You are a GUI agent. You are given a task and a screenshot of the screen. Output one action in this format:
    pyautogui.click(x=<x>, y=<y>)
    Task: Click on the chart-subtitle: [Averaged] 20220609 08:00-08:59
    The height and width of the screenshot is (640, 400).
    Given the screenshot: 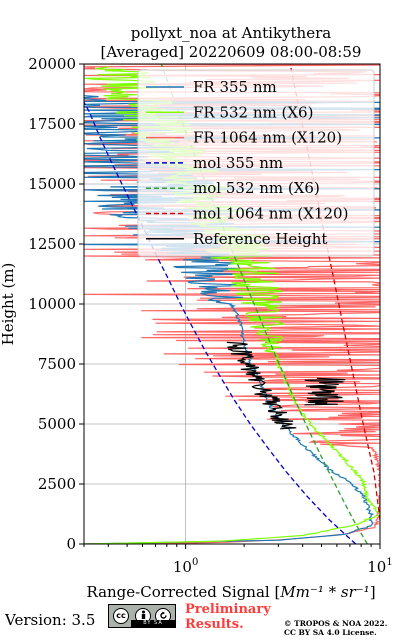 What is the action you would take?
    pyautogui.click(x=231, y=52)
    